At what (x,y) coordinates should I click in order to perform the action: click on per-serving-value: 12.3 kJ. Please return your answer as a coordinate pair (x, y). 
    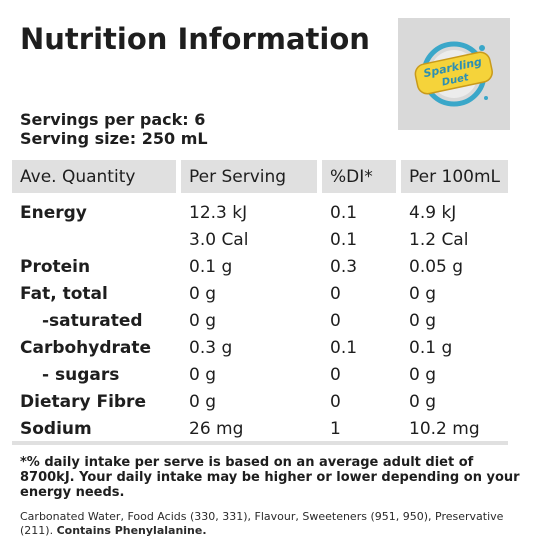
    Looking at the image, I should click on (218, 212).